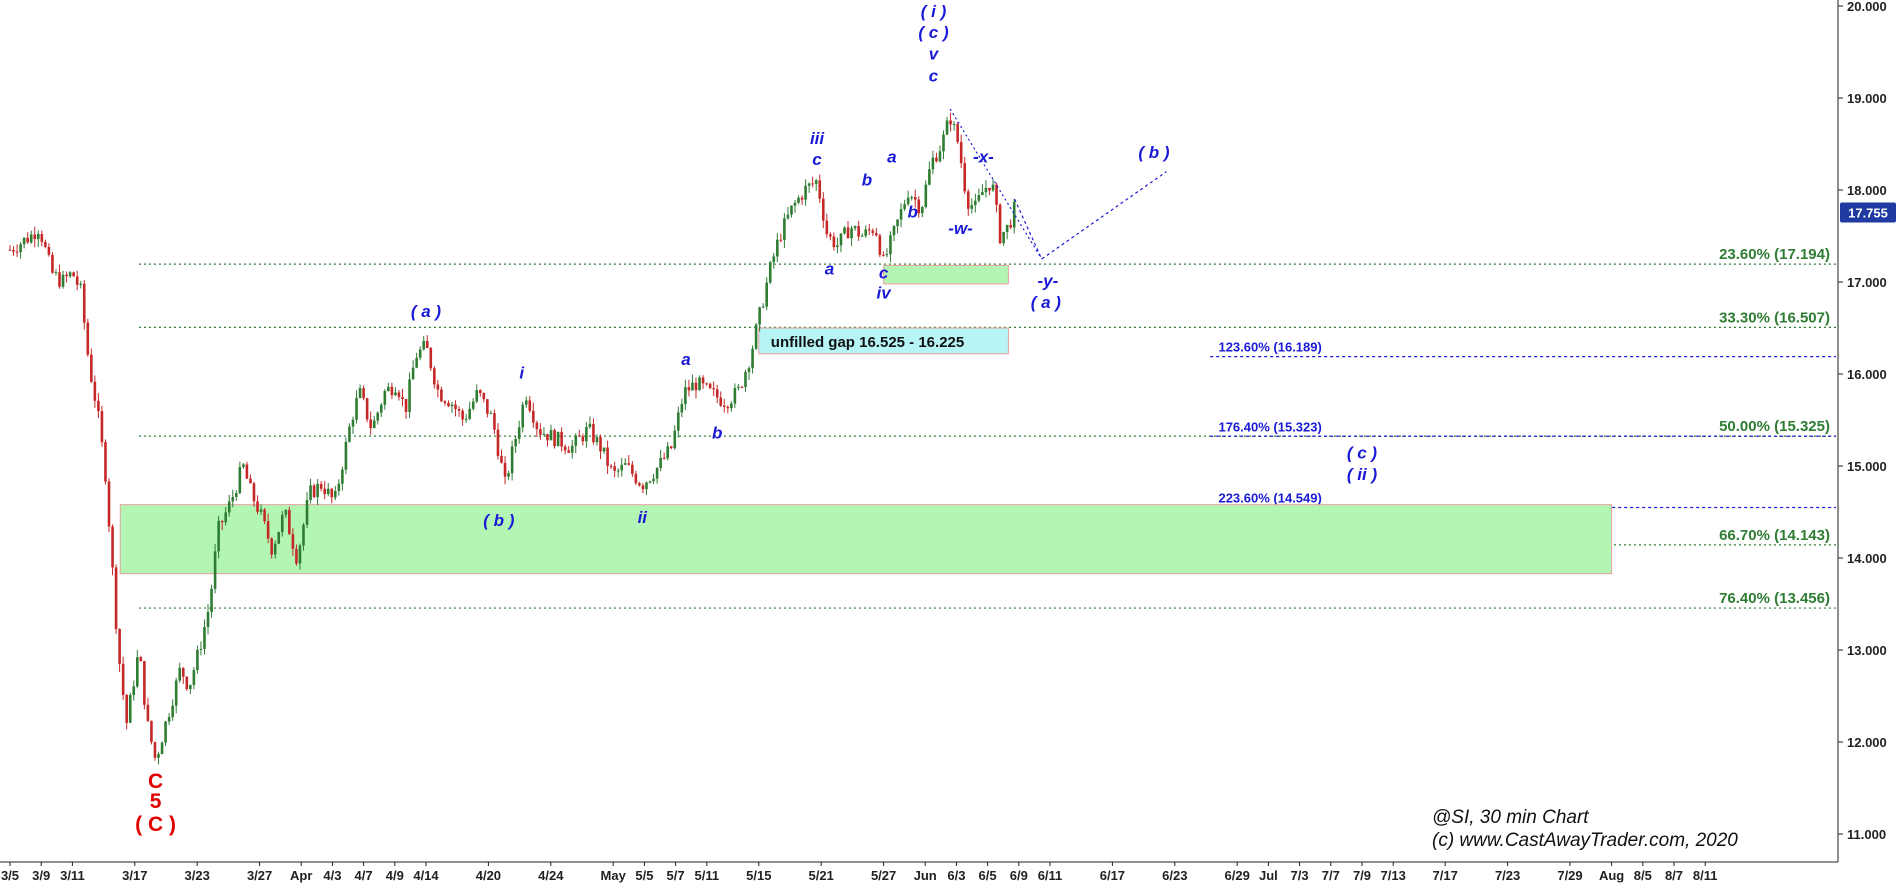  Describe the element at coordinates (891, 156) in the screenshot. I see `wave-label: a` at that location.